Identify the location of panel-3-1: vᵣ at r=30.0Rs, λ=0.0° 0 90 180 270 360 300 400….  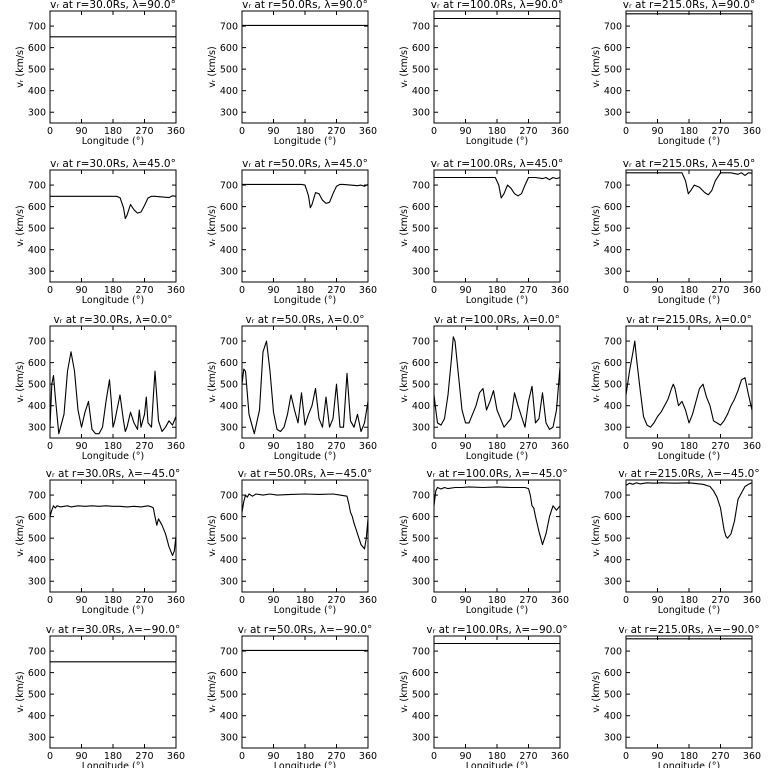
(100, 388).